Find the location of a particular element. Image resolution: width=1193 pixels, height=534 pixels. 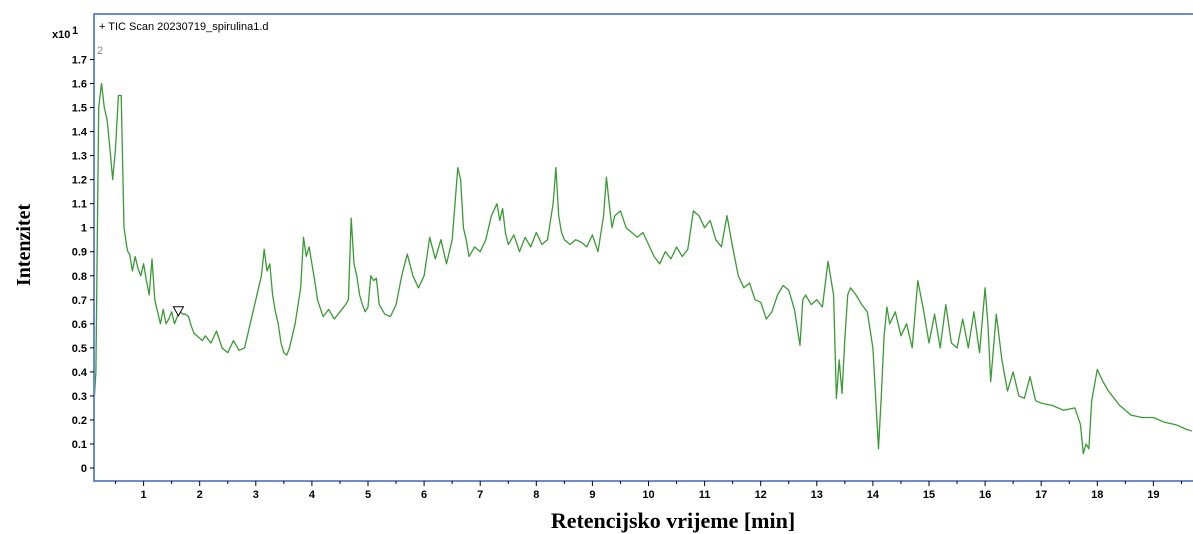

x-tick-label: 5 is located at coordinates (368, 495).